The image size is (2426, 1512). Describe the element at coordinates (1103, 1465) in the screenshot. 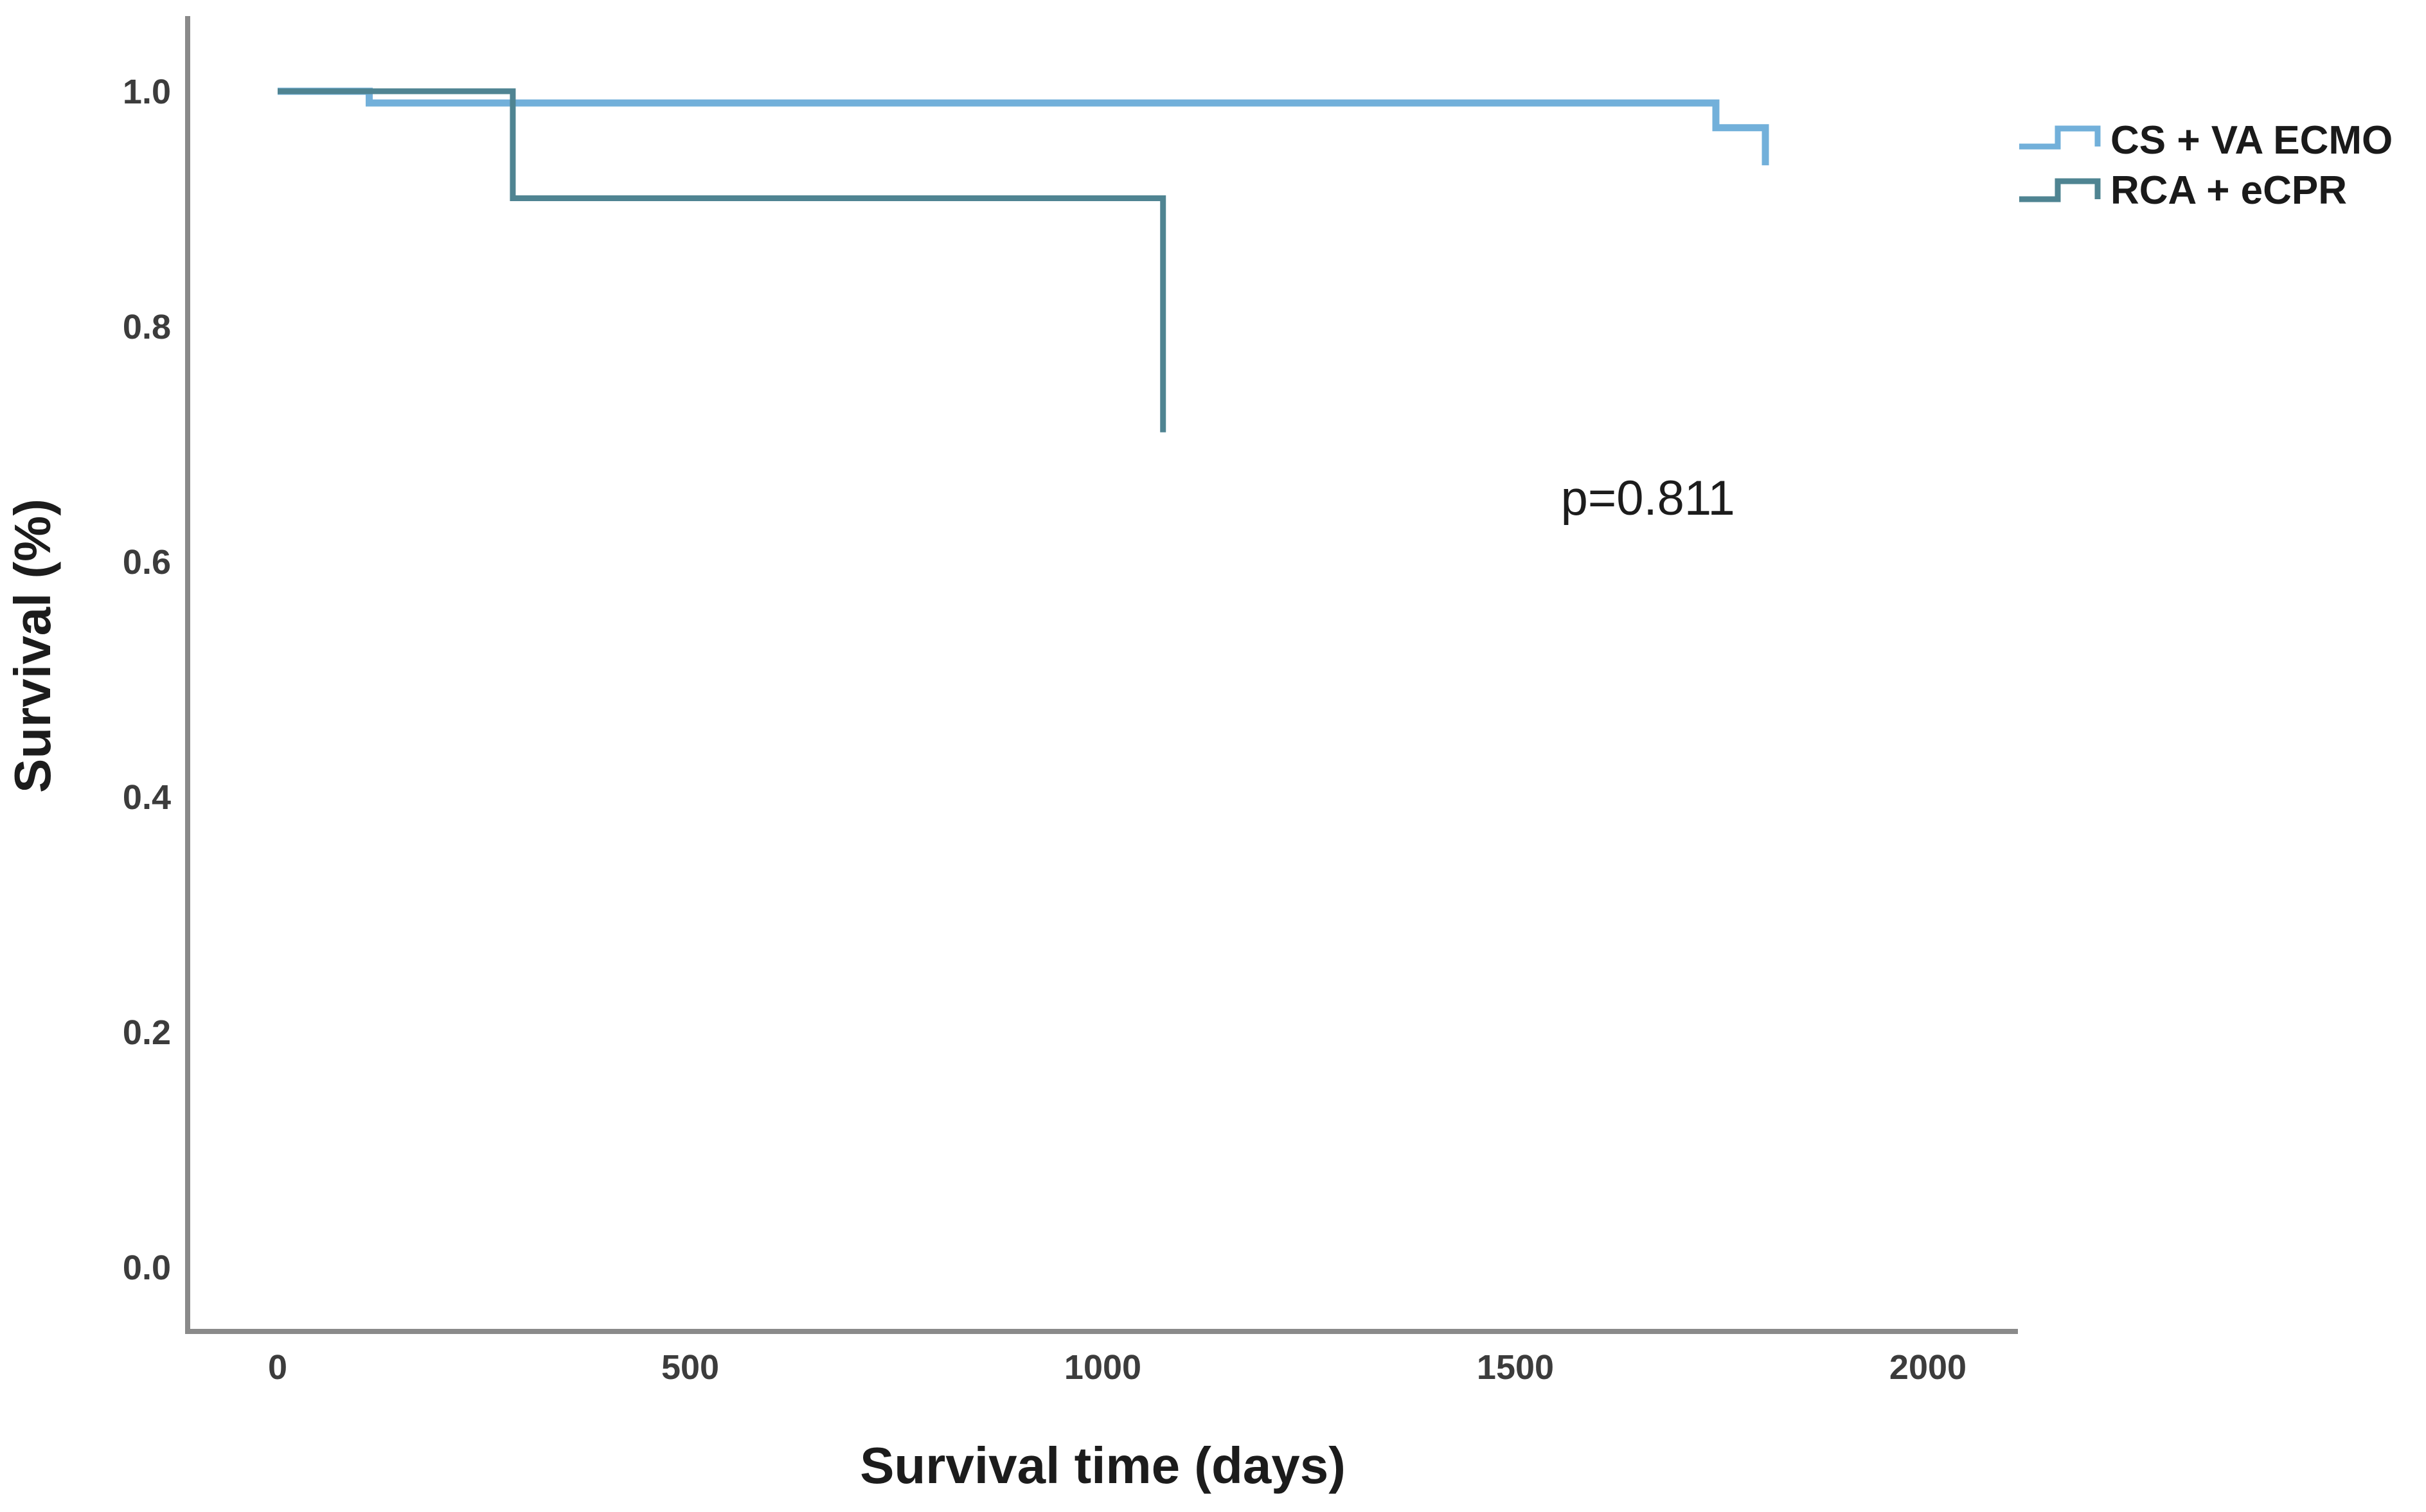

I see `x-axis-title: Survival time (days)` at that location.